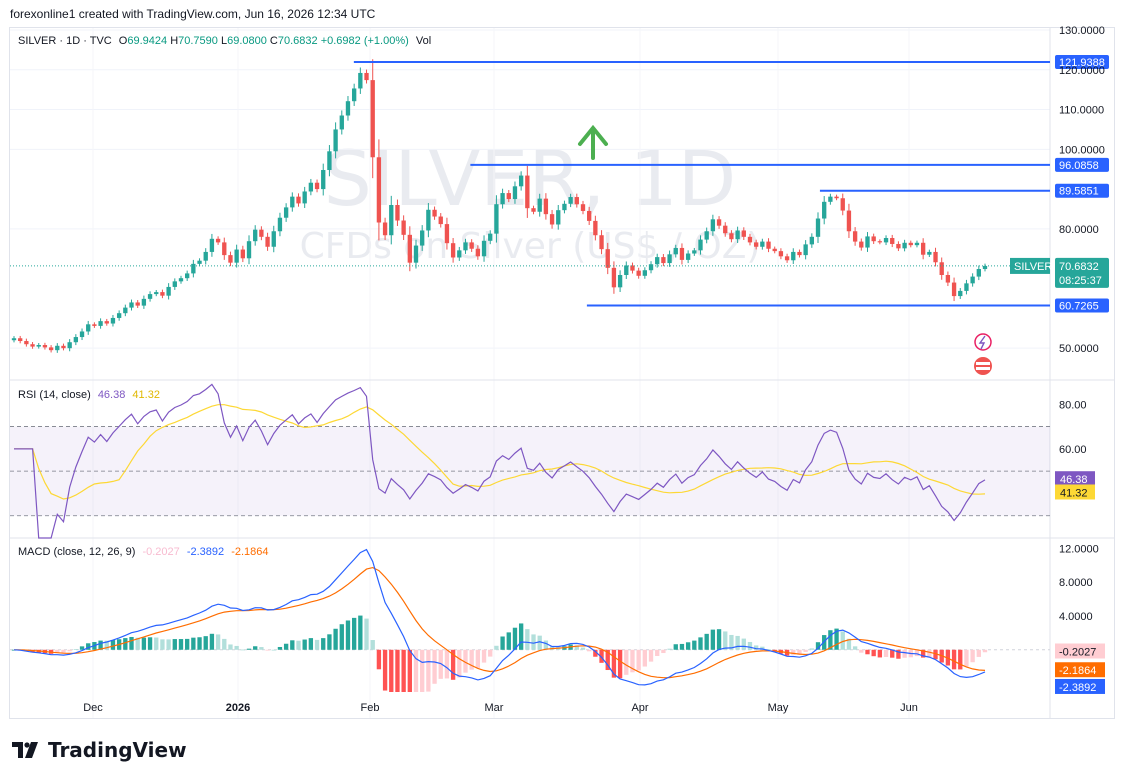 The width and height of the screenshot is (1125, 781). What do you see at coordinates (123, 41) in the screenshot?
I see `legend-o-label: O` at bounding box center [123, 41].